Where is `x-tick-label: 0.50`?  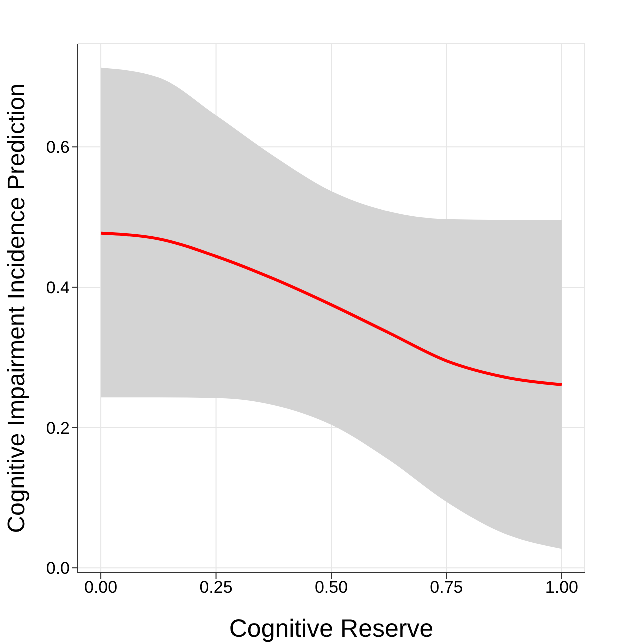
x-tick-label: 0.50 is located at coordinates (331, 588).